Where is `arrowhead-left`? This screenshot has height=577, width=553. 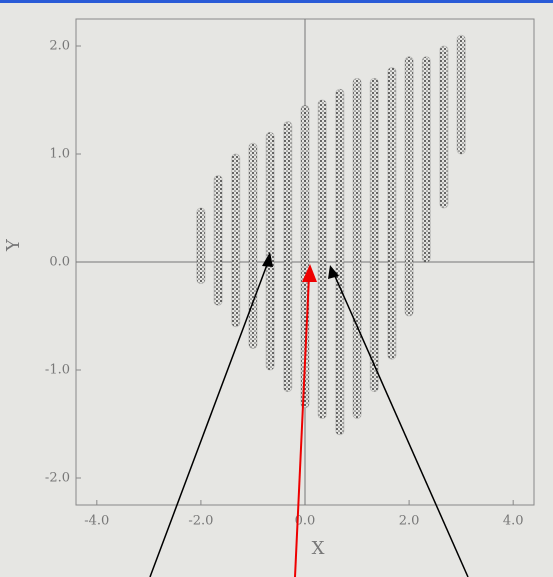 arrowhead-left is located at coordinates (267, 259).